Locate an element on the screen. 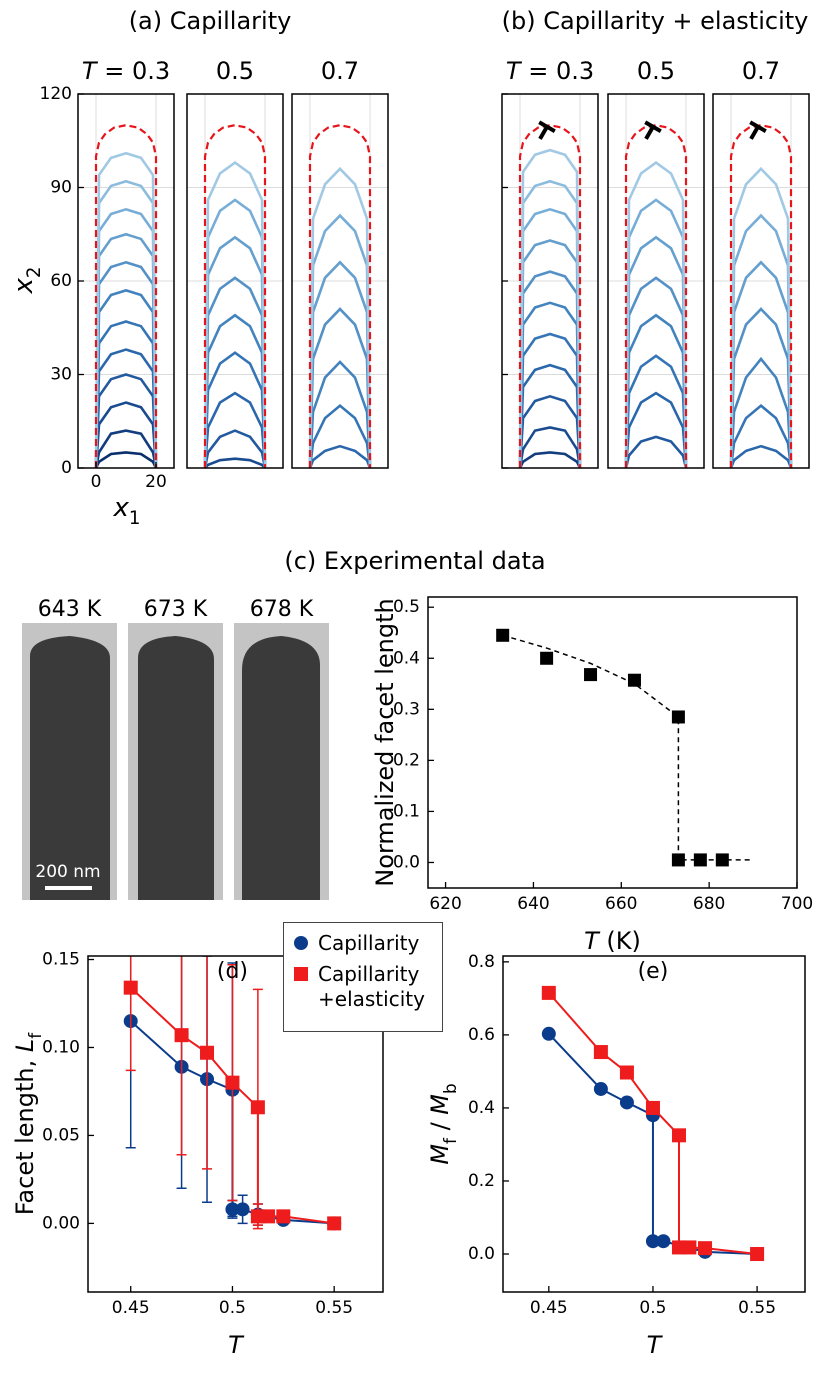 The image size is (831, 1381). label-part: Facet length, is located at coordinates (25, 1133).